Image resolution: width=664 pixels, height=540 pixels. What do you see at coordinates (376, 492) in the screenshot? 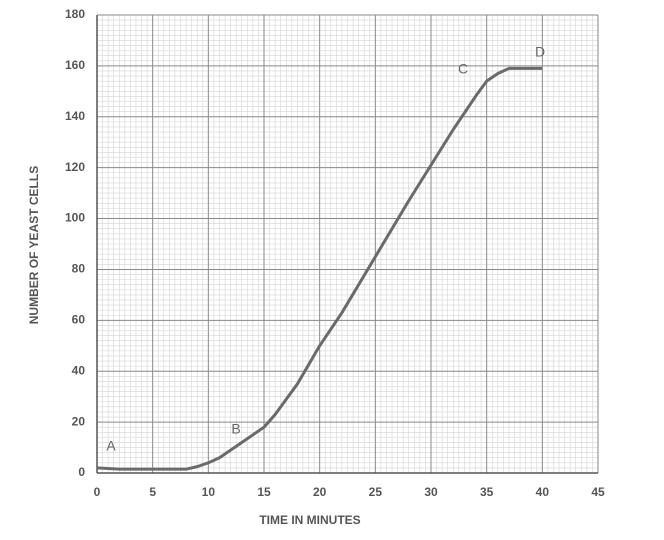
I see `x-tick-label: 25` at bounding box center [376, 492].